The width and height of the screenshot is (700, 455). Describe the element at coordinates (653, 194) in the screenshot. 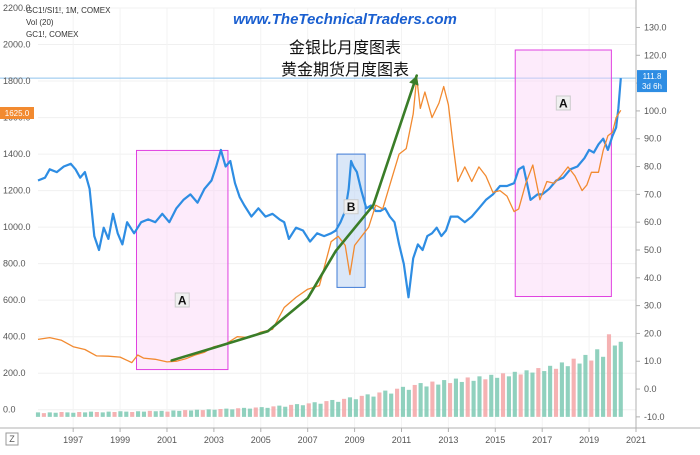

I see `right-tick-label: 70.0` at that location.